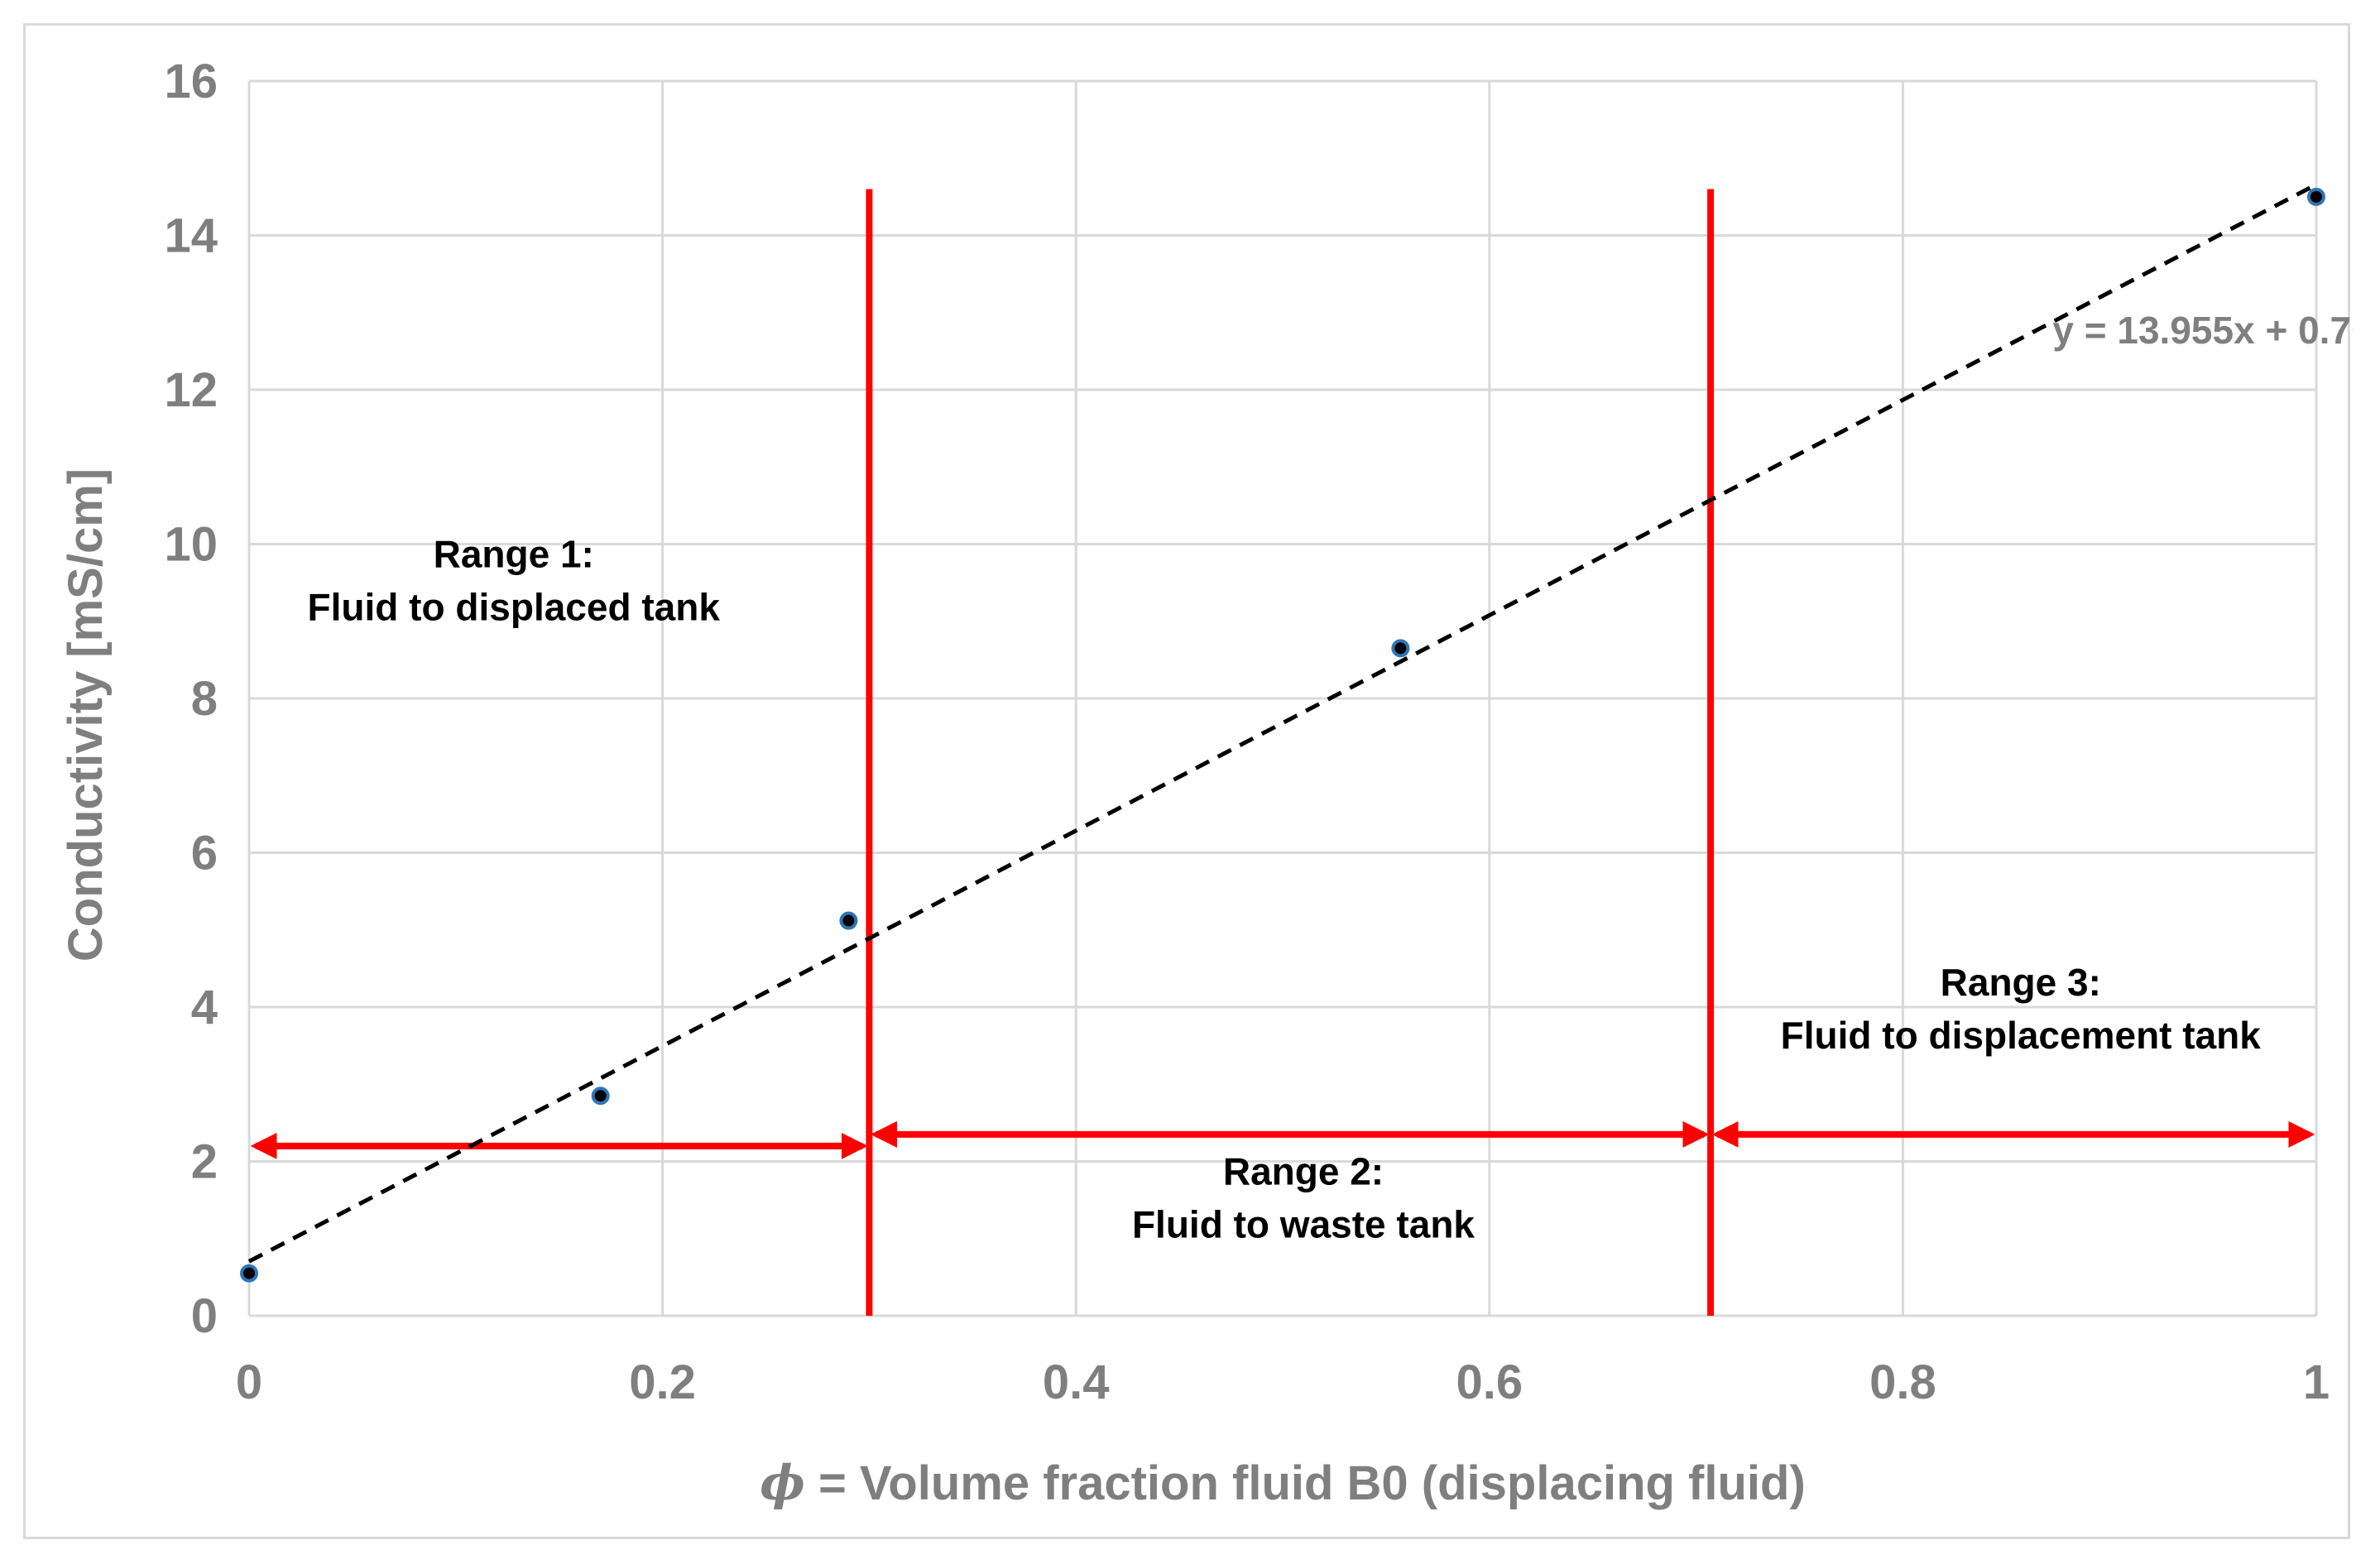  What do you see at coordinates (782, 1483) in the screenshot?
I see `x-axis-phi-symbol: ϕ` at bounding box center [782, 1483].